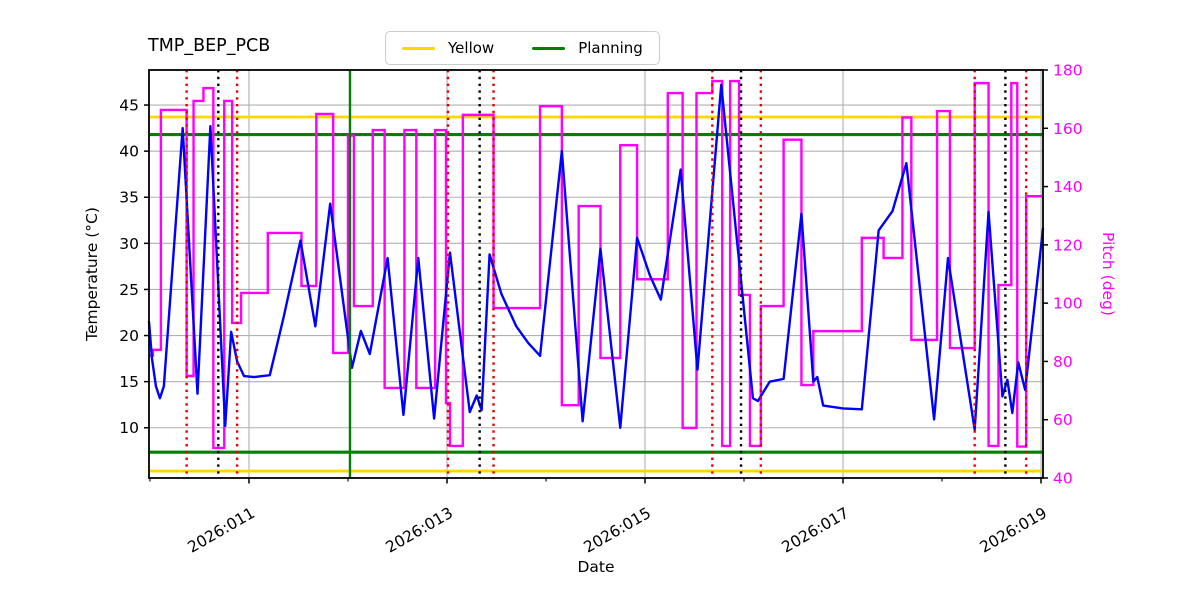 This screenshot has height=600, width=1200. What do you see at coordinates (1068, 245) in the screenshot?
I see `right-tick-label: 120` at bounding box center [1068, 245].